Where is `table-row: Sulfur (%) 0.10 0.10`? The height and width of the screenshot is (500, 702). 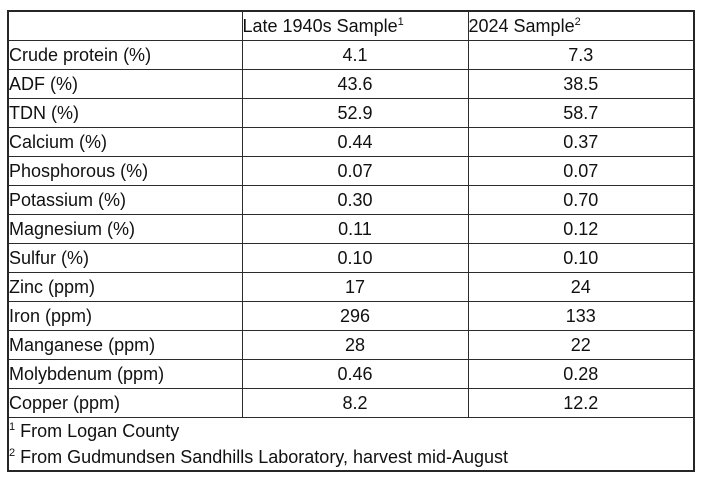
table-row: Sulfur (%) 0.10 0.10 is located at coordinates (351, 258).